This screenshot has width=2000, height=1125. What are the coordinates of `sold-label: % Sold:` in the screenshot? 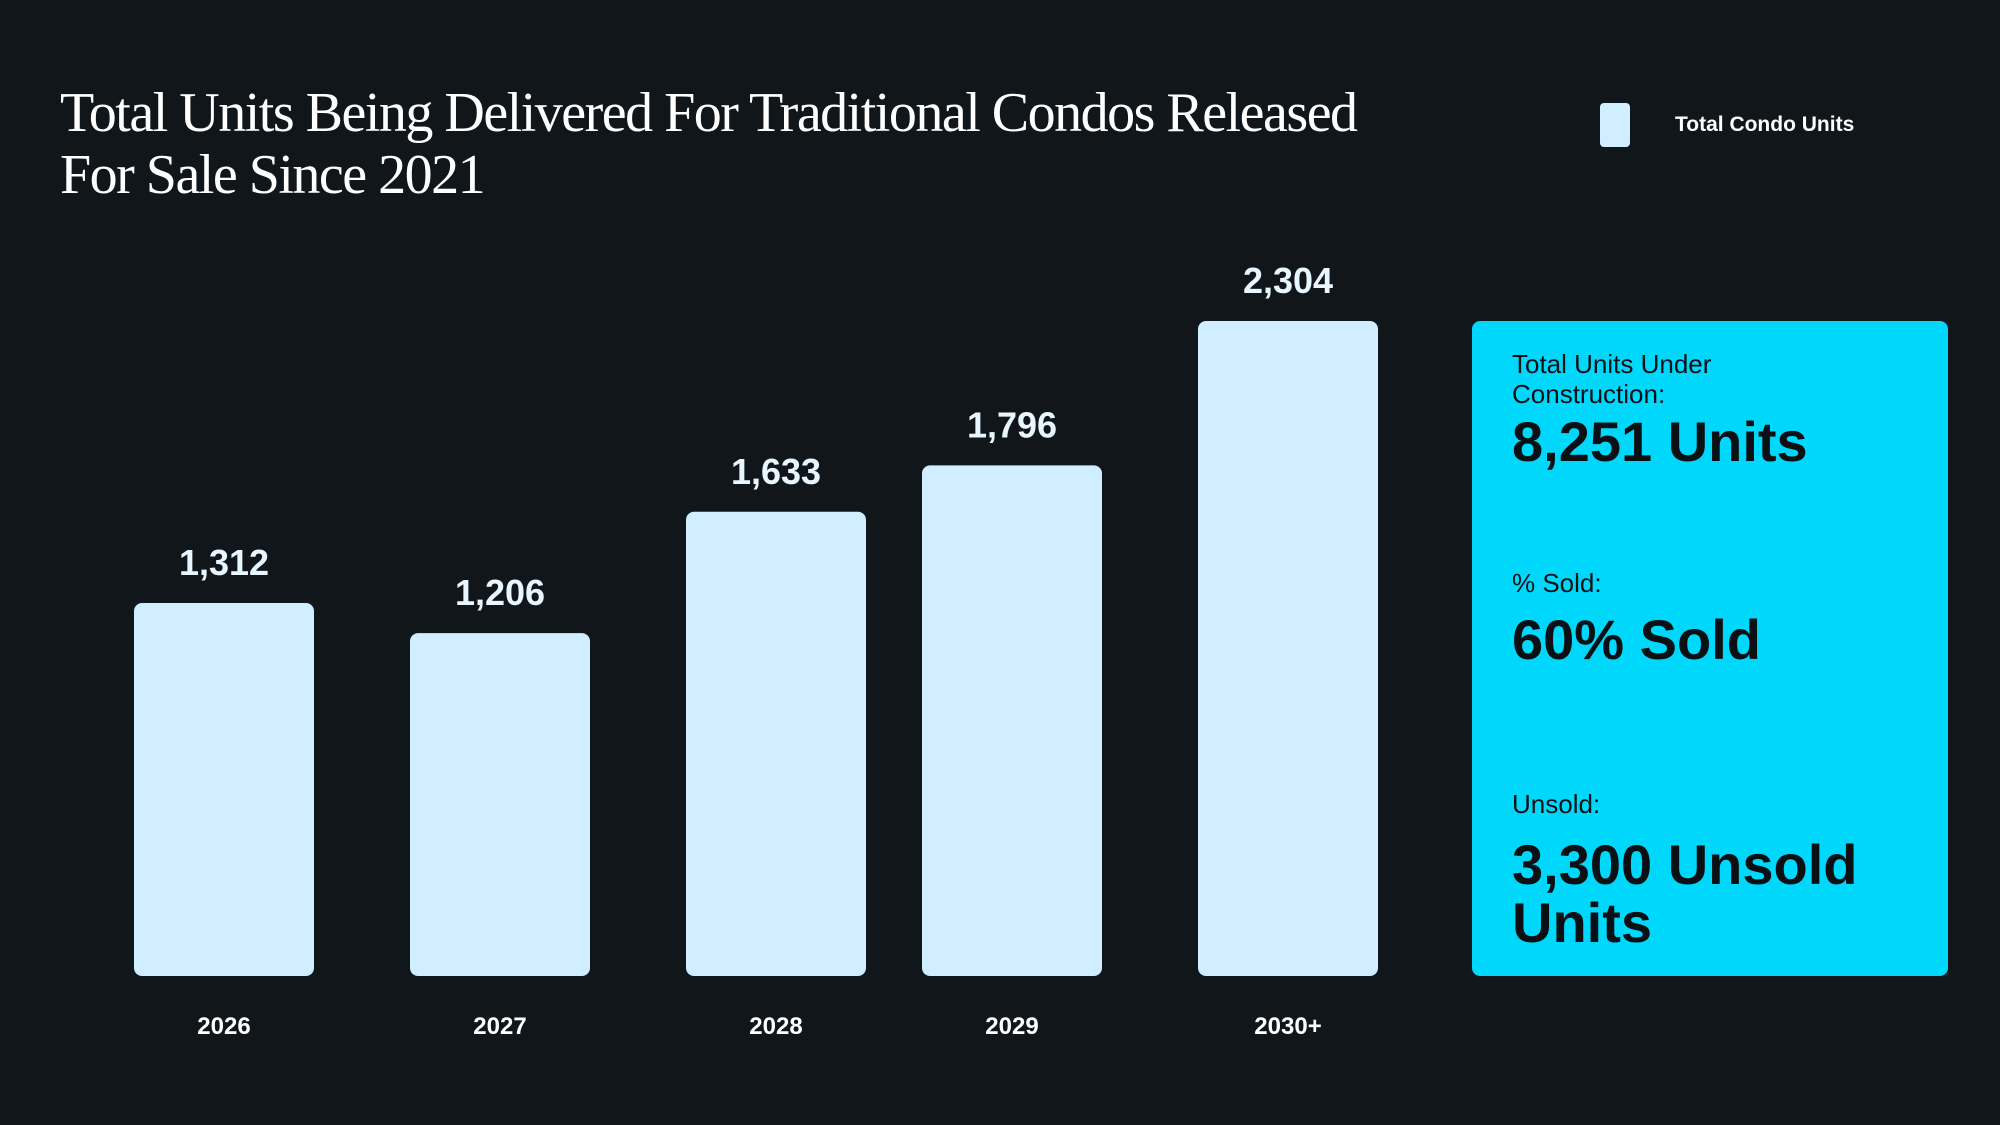 It's located at (1557, 583).